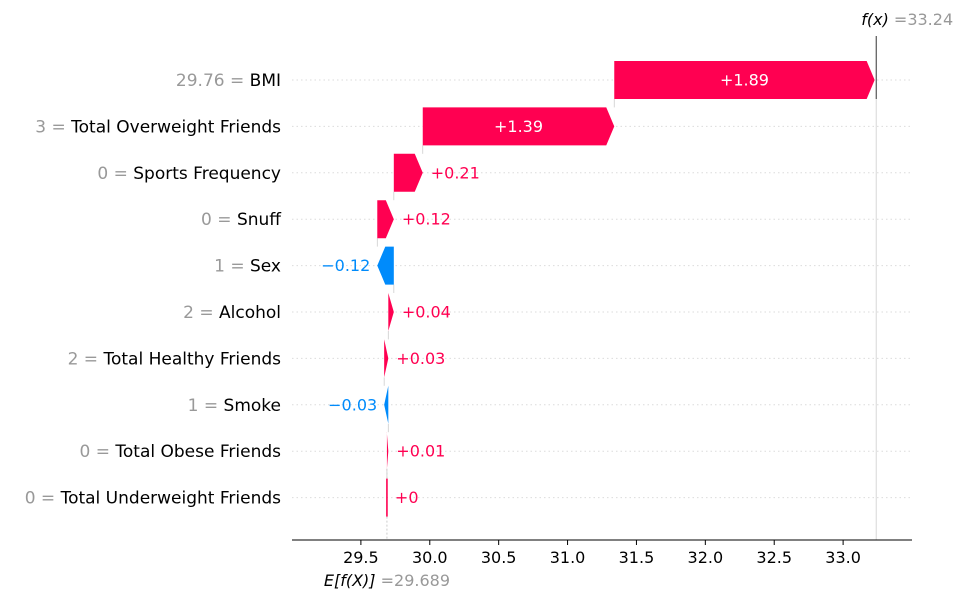 This screenshot has height=604, width=973. Describe the element at coordinates (250, 313) in the screenshot. I see `feature-name: Alcohol` at that location.